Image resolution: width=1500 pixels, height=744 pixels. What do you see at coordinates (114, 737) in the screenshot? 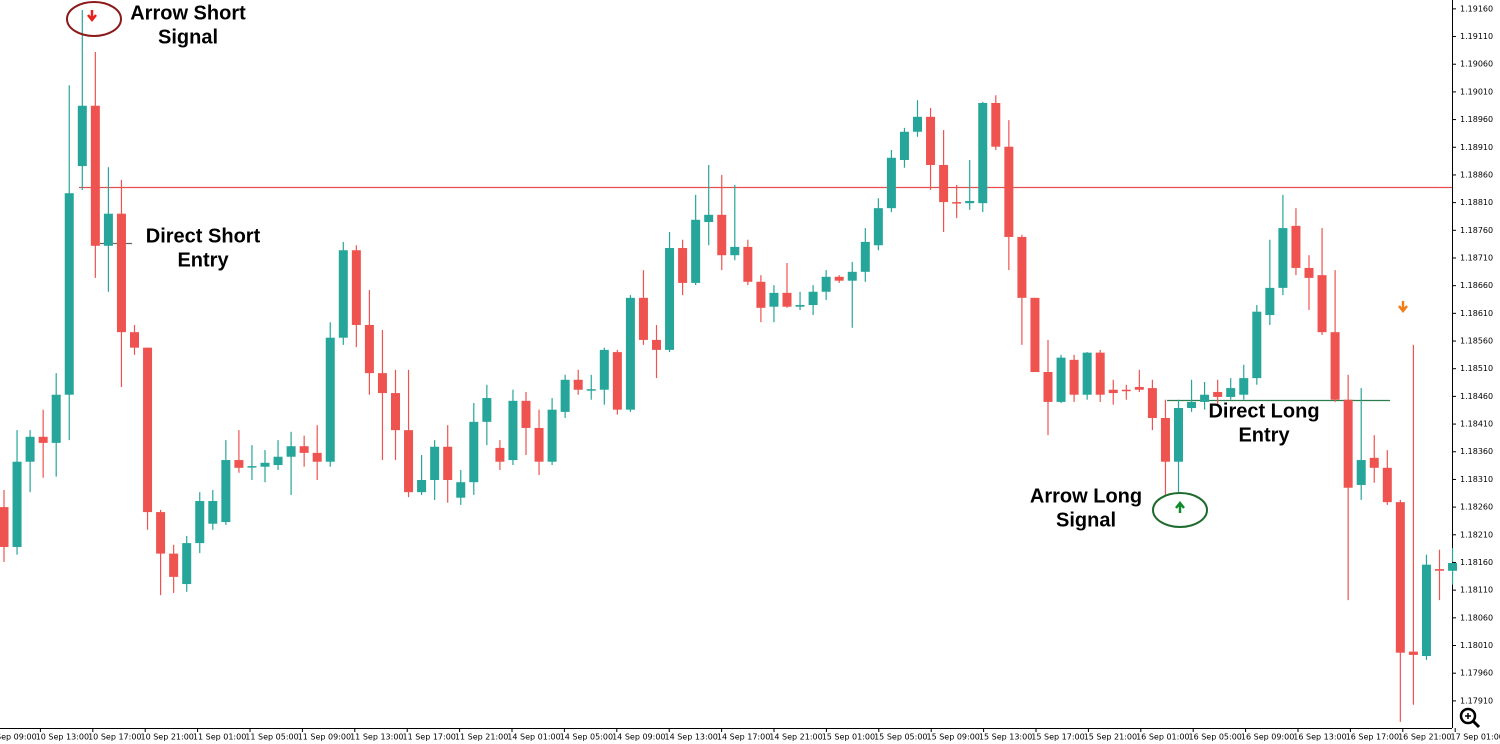
I see `x-tick-label: 10 Sep 17:00` at bounding box center [114, 737].